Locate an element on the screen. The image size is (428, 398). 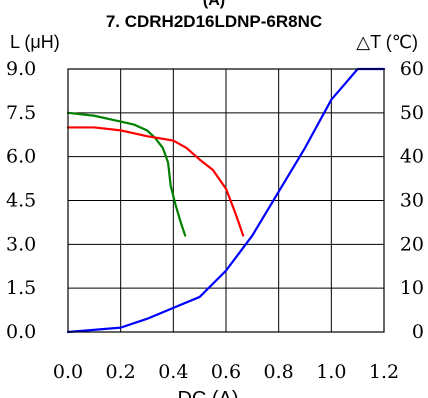
x-tick-label: 0.4 is located at coordinates (173, 372).